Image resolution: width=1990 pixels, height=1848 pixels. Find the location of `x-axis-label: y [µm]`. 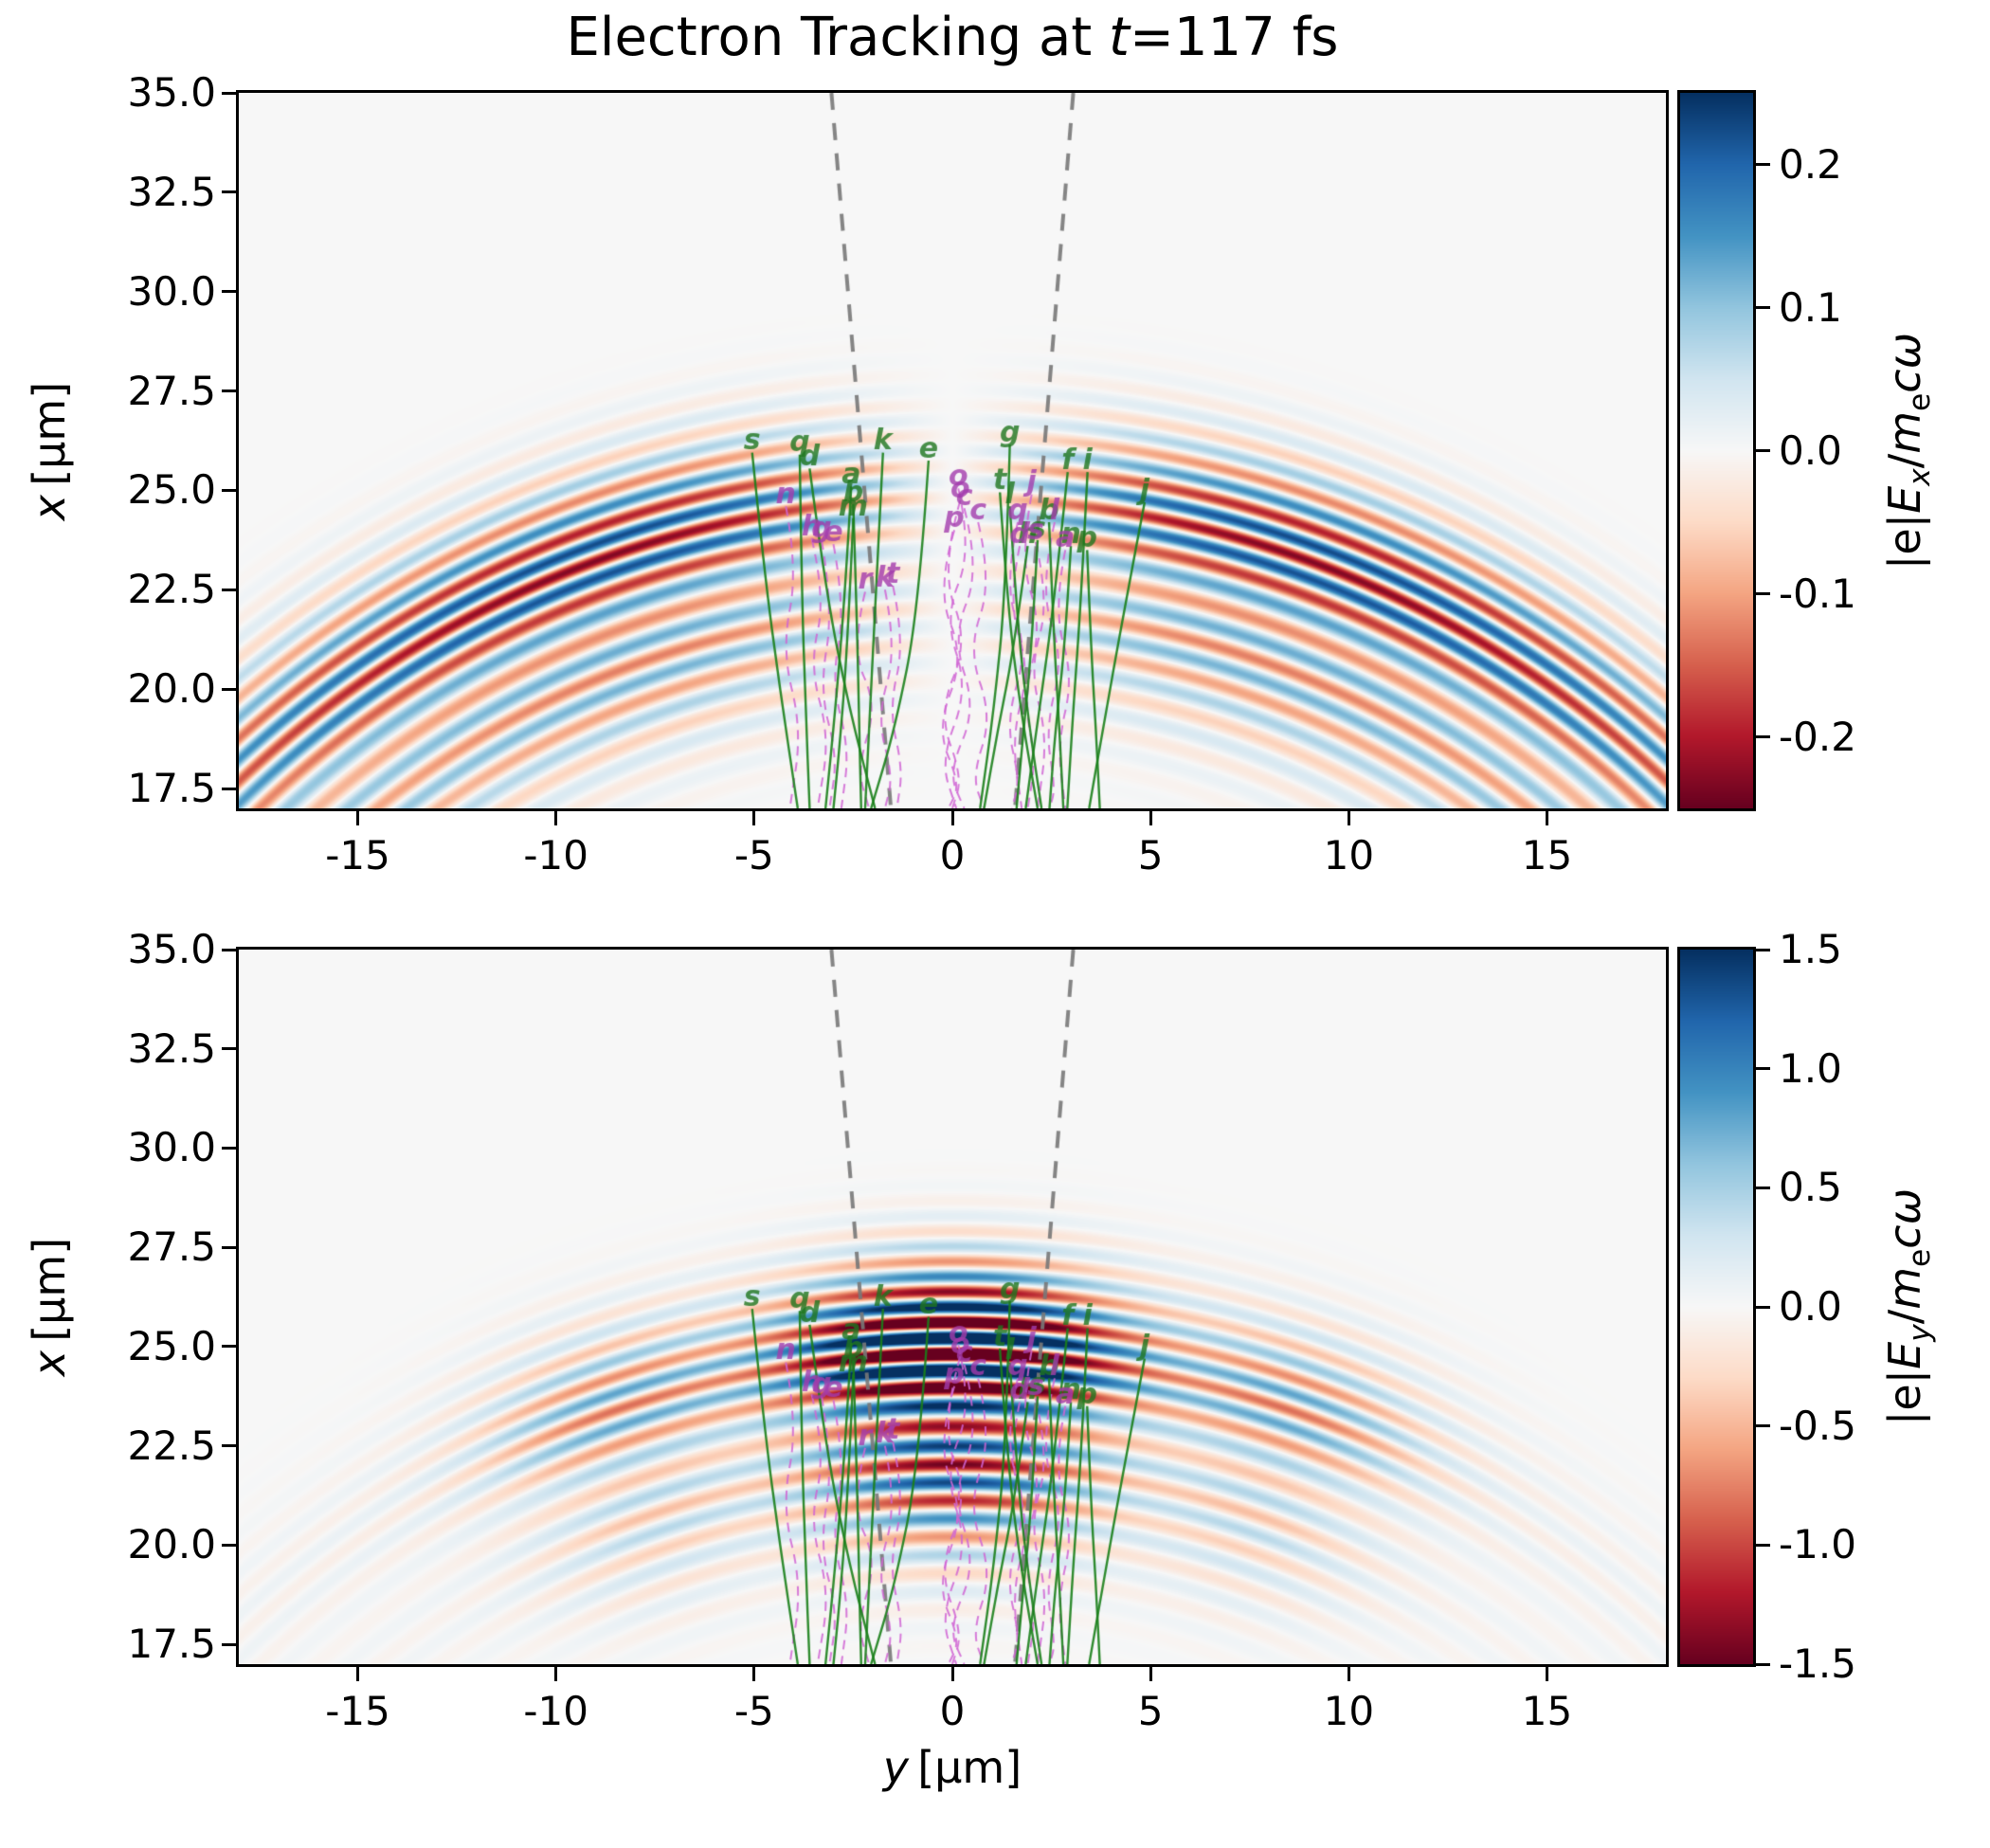

x-axis-label: y [µm] is located at coordinates (952, 1768).